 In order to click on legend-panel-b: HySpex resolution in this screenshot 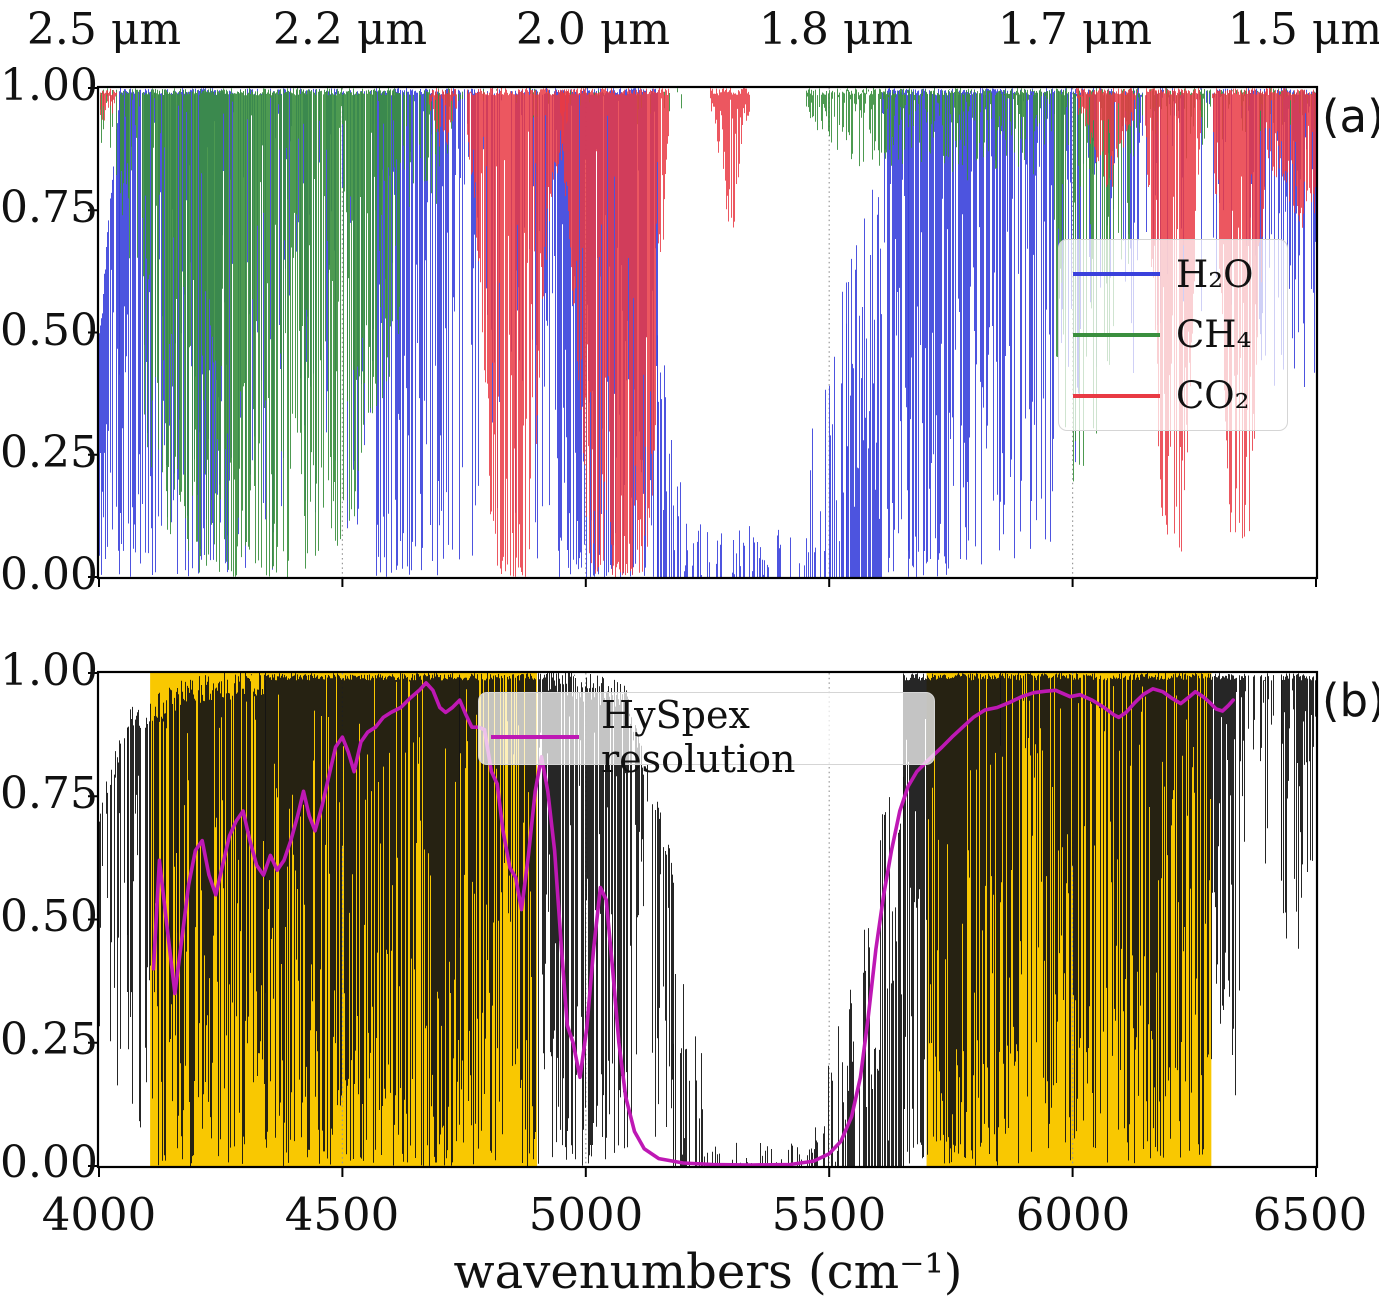, I will do `click(706, 736)`.